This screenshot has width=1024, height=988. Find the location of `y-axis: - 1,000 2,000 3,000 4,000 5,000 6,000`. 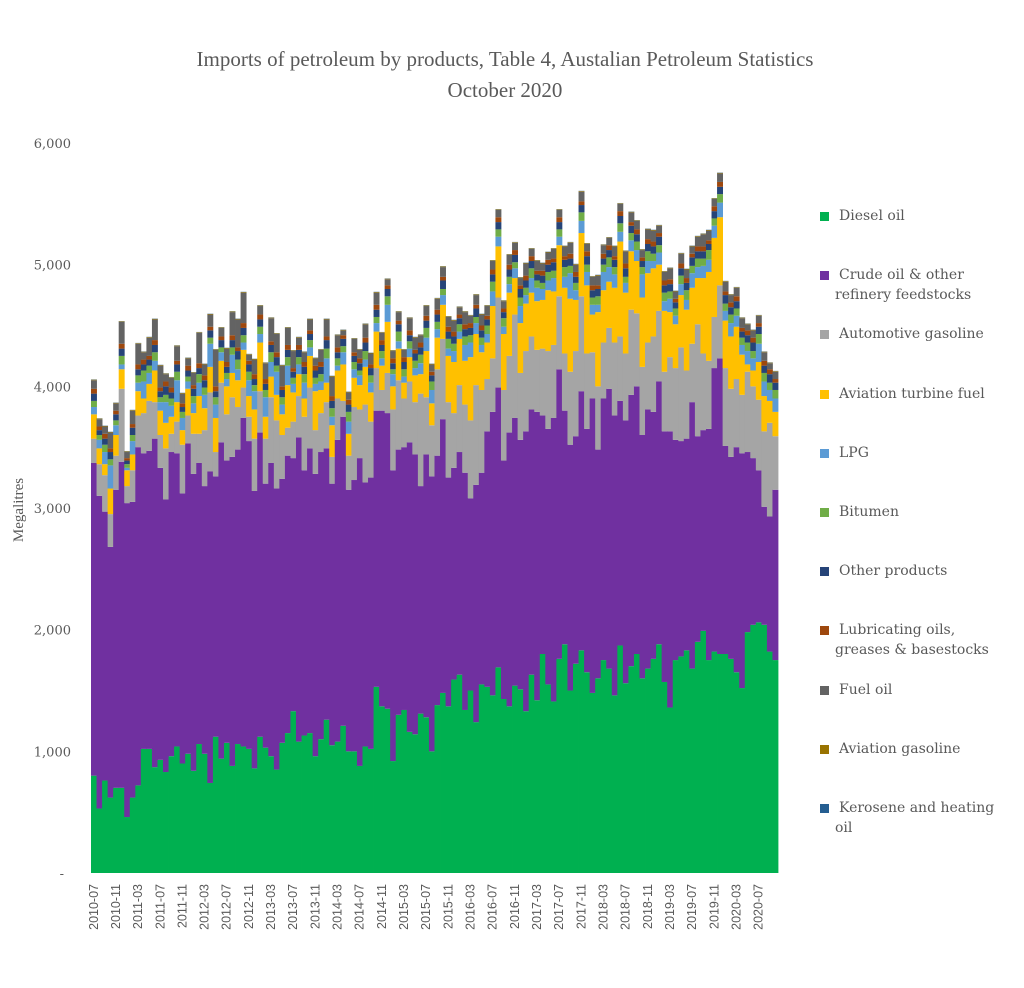

y-axis: - 1,000 2,000 3,000 4,000 5,000 6,000 is located at coordinates (52, 509).